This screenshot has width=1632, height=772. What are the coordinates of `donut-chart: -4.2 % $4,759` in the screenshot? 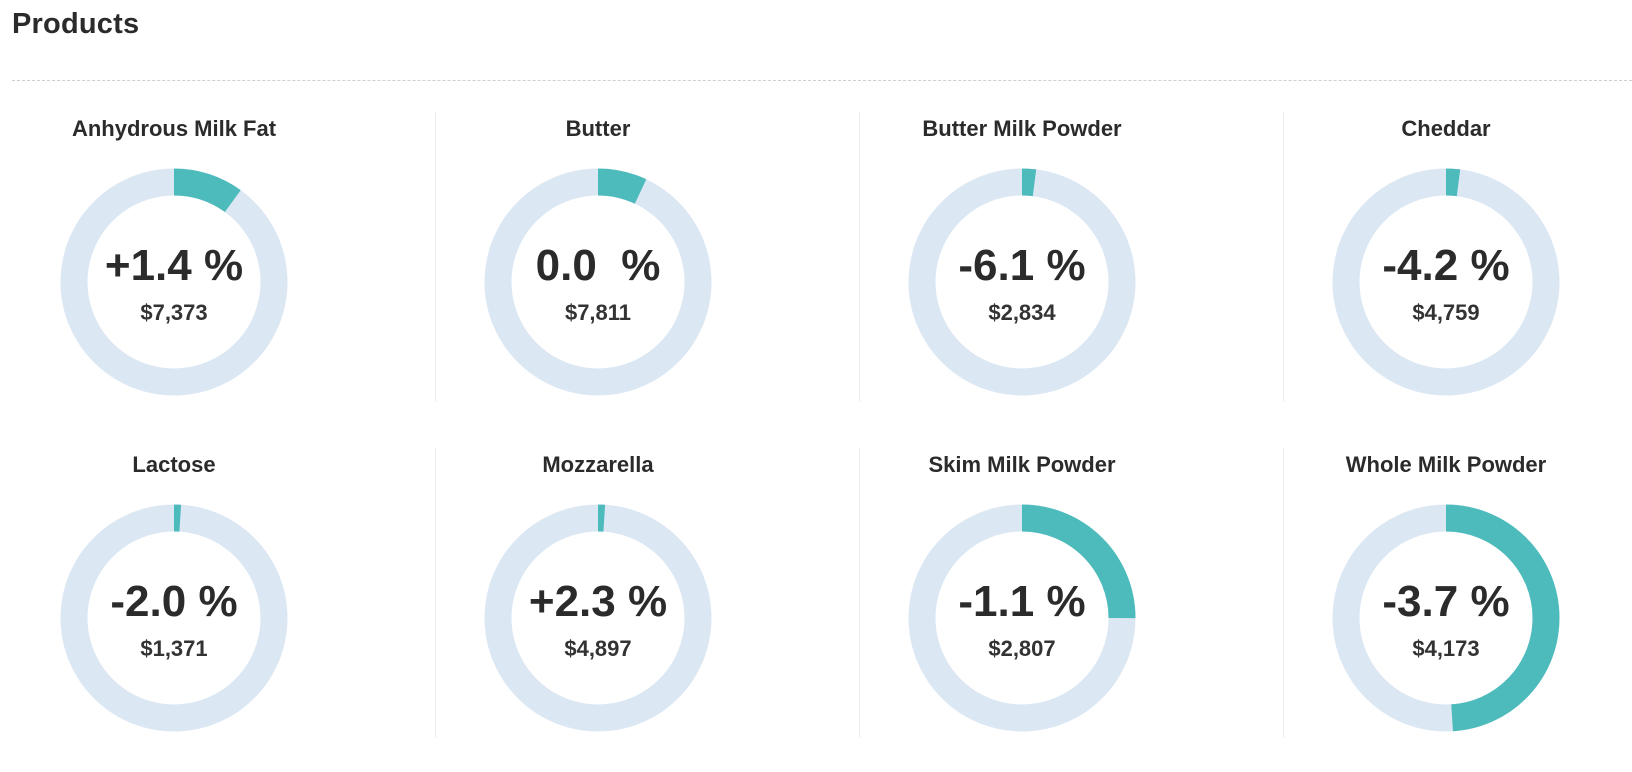 It's located at (1446, 282).